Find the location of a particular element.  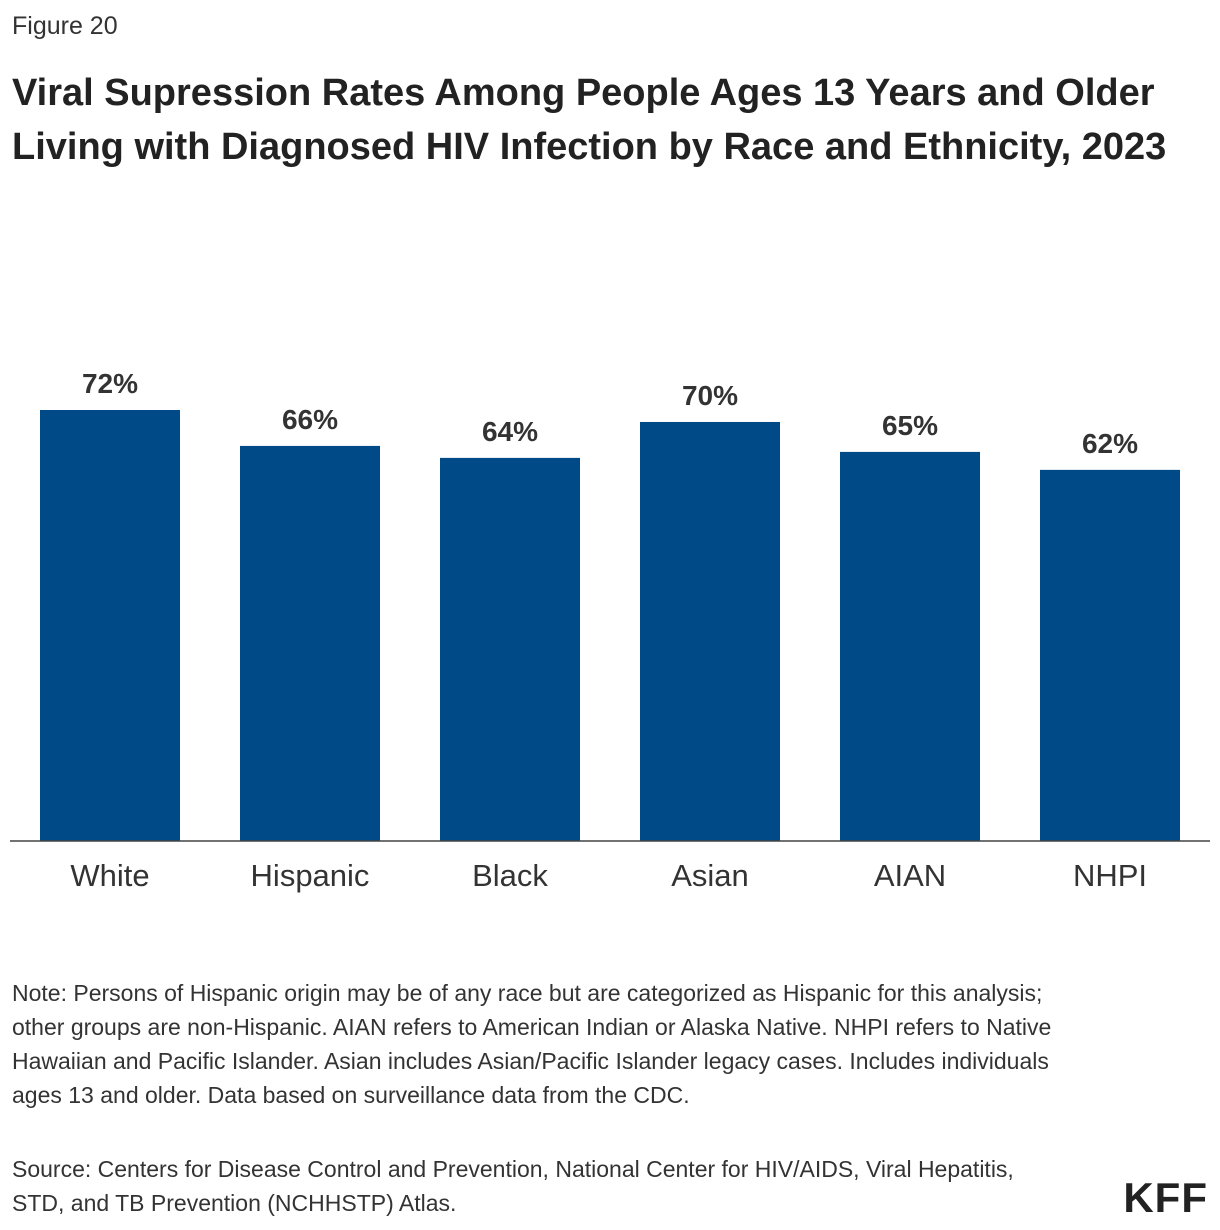

x-tick-label-black: Black is located at coordinates (510, 875).